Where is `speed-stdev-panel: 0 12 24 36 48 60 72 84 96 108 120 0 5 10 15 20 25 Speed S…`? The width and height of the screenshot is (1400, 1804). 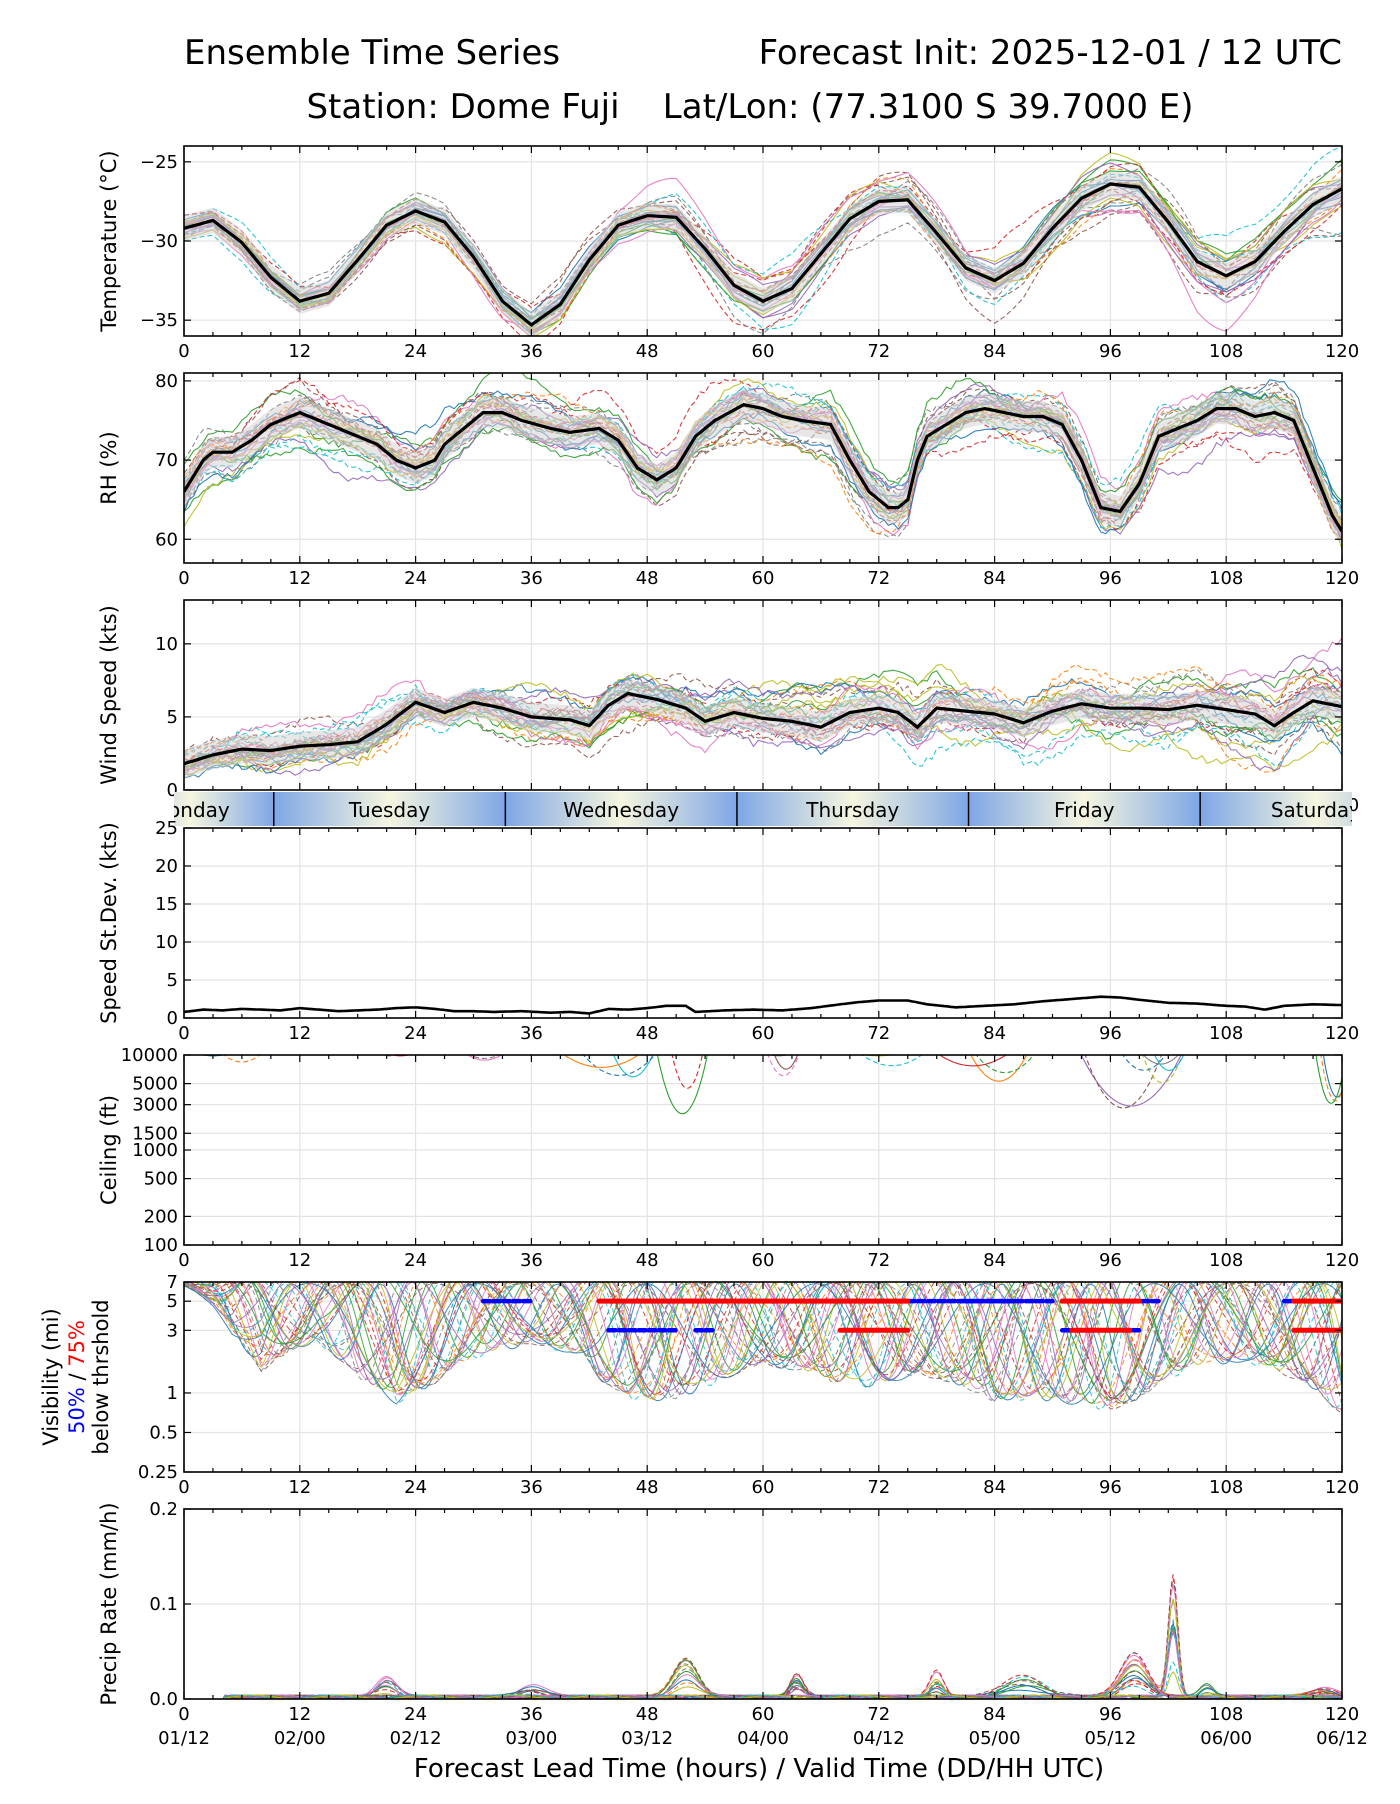
speed-stdev-panel: 0 12 24 36 48 60 72 84 96 108 120 0 5 10 15 20 25 Speed S… is located at coordinates (728, 931).